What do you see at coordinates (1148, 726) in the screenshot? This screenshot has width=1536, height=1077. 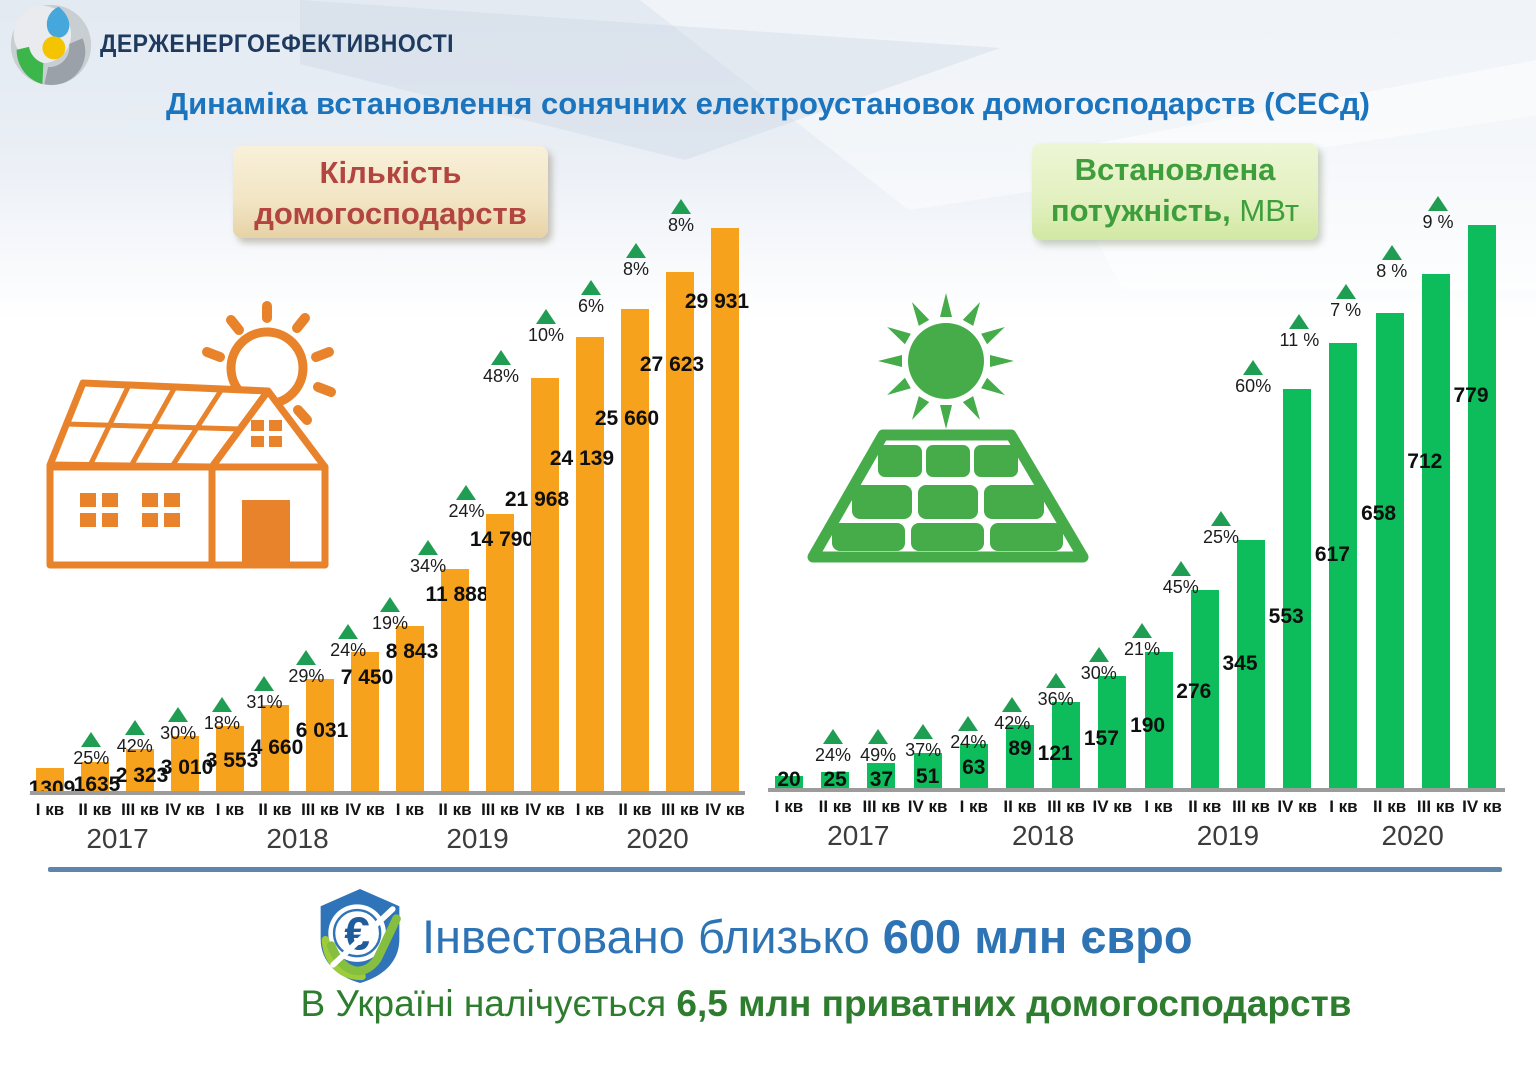 I see `bar-value-label: 190` at bounding box center [1148, 726].